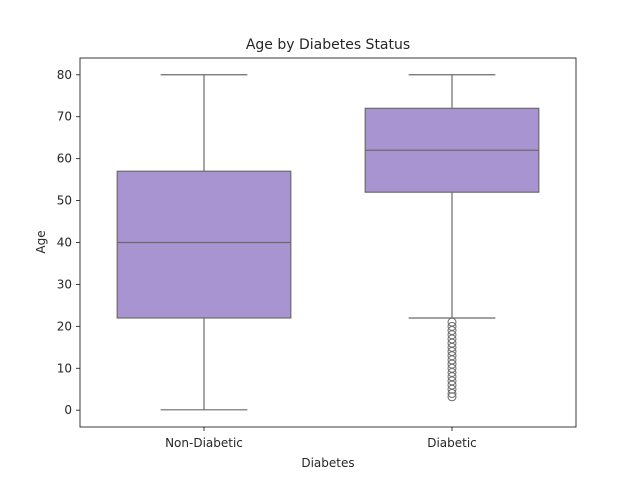 This screenshot has height=480, width=640. What do you see at coordinates (64, 75) in the screenshot?
I see `y-tick-label: 80` at bounding box center [64, 75].